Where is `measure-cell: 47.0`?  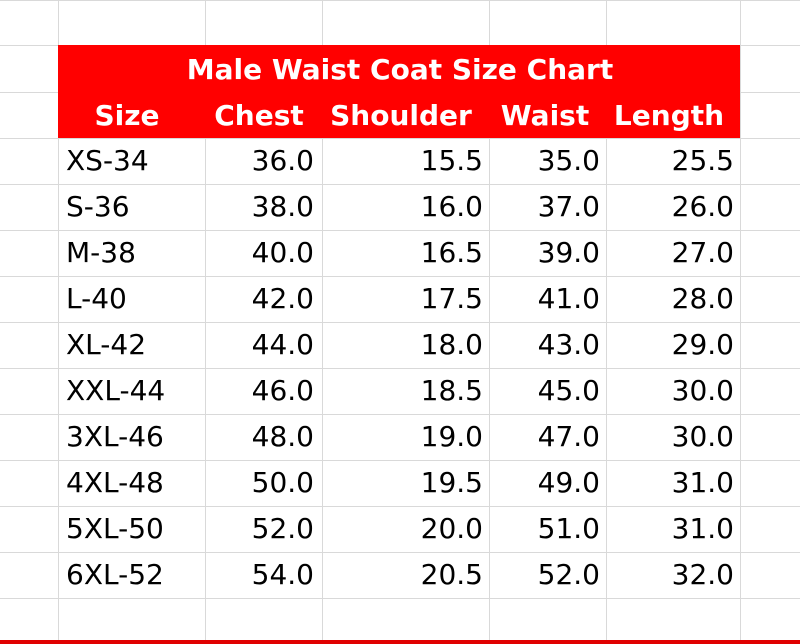 measure-cell: 47.0 is located at coordinates (569, 436).